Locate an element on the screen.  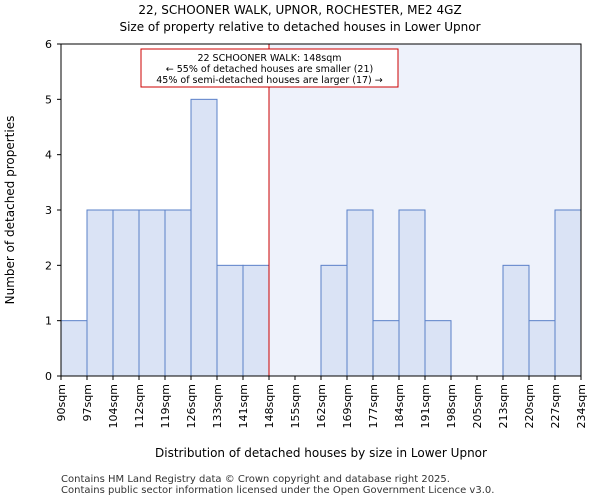
bar-104sqm is located at coordinates (126, 293).